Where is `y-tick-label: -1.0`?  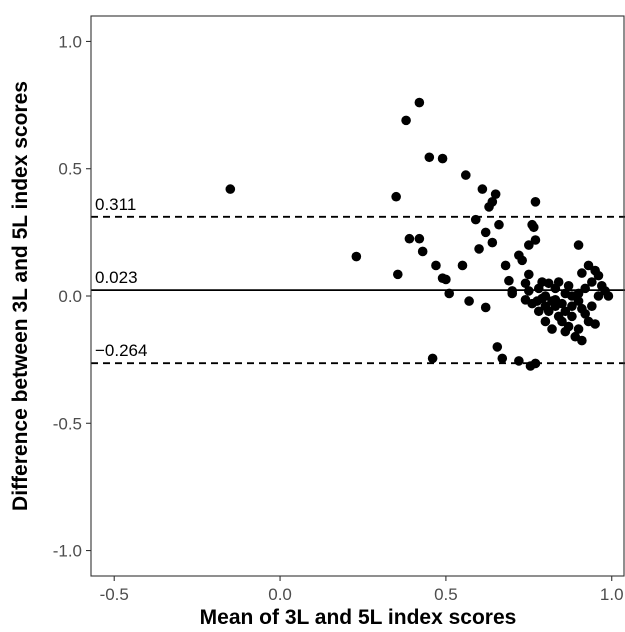
y-tick-label: -1.0 is located at coordinates (67, 551).